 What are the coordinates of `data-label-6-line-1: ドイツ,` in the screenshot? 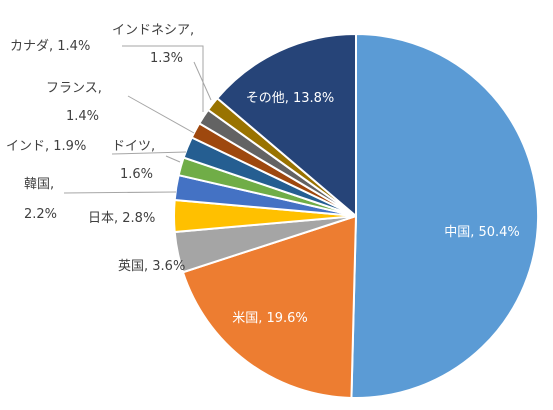 It's located at (133, 146).